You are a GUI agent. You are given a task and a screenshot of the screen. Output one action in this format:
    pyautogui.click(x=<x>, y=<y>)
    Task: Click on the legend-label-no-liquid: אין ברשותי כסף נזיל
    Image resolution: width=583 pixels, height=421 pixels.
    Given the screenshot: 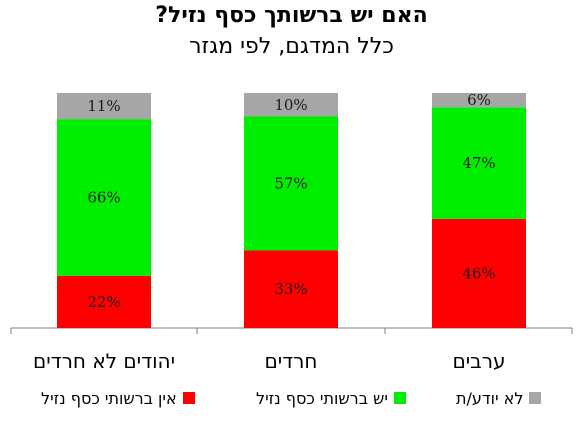 What is the action you would take?
    pyautogui.click(x=109, y=398)
    